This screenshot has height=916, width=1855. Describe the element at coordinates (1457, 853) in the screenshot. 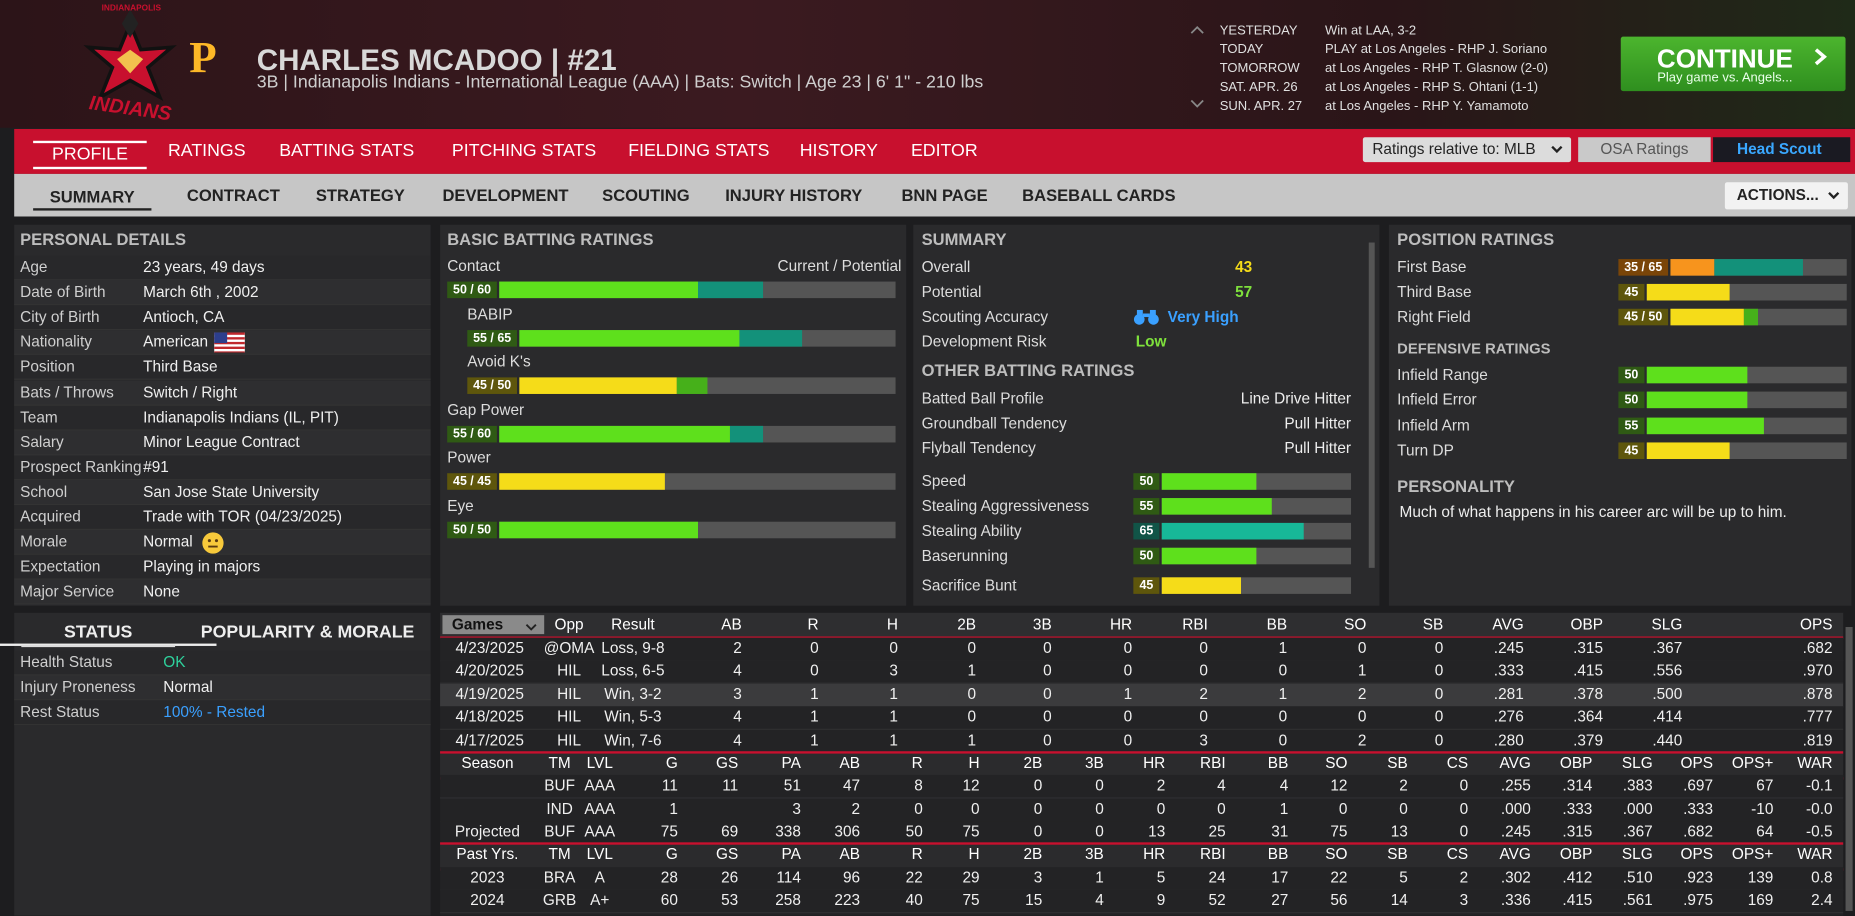

I see `table-cell: CS` at that location.